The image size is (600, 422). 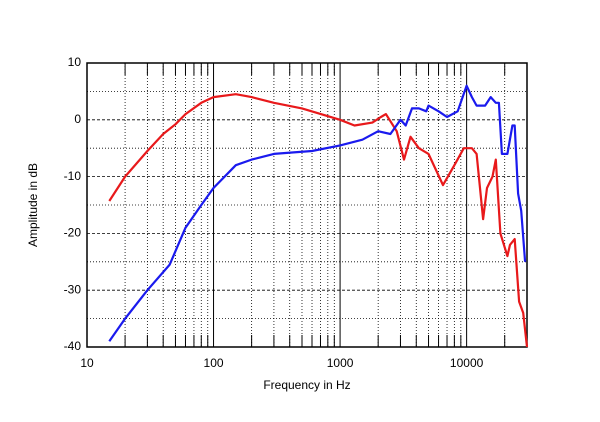 I want to click on x-tick-label: 10000, so click(x=467, y=363).